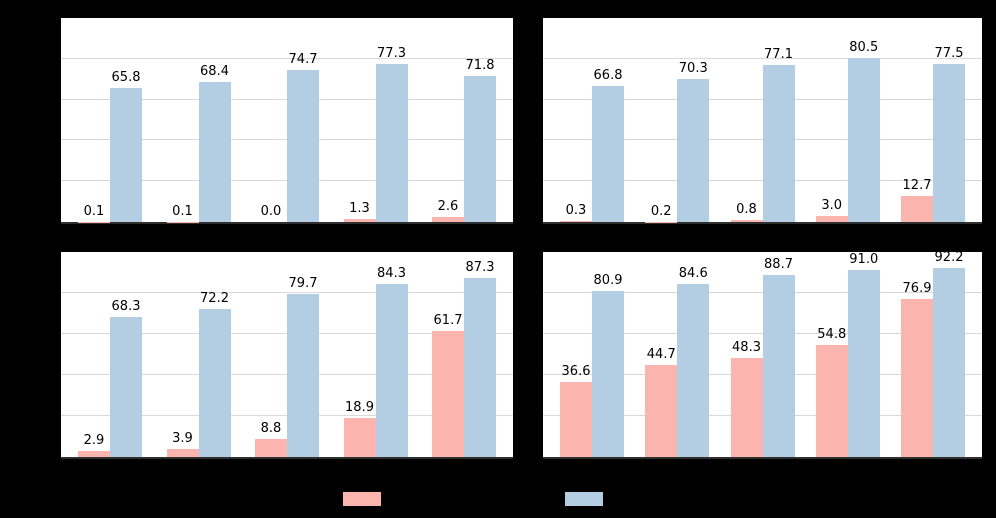 The height and width of the screenshot is (518, 996). I want to click on bar-group: 48.3 88.7, so click(762, 354).